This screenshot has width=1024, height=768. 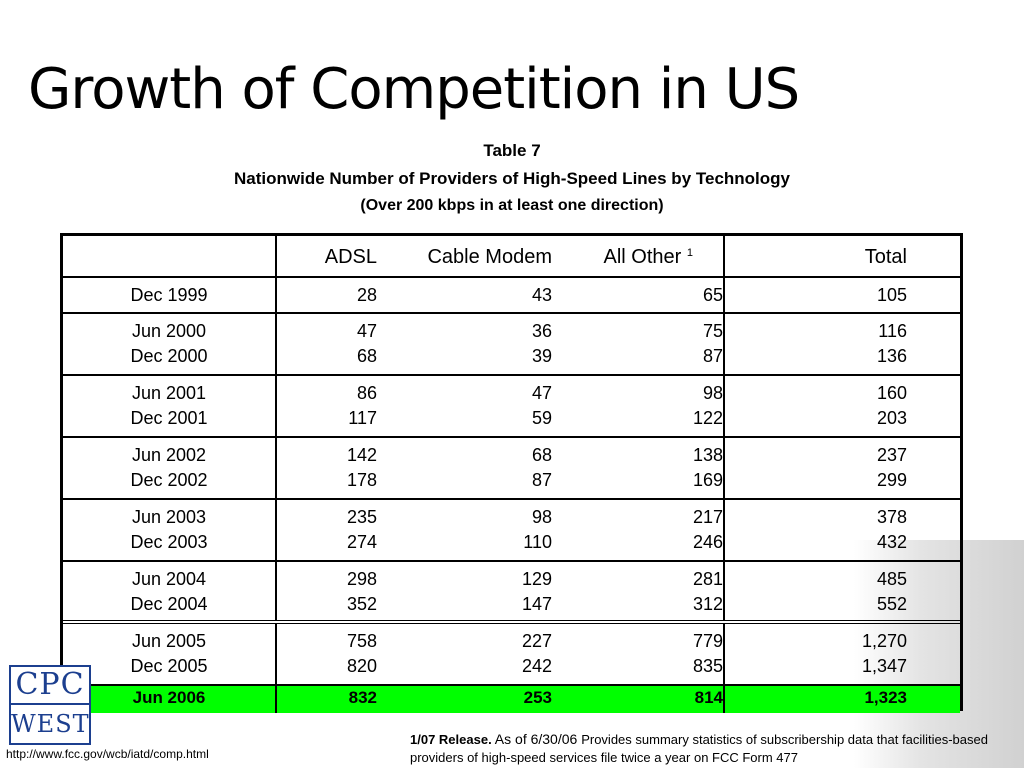 I want to click on other-value: 87, so click(x=712, y=356).